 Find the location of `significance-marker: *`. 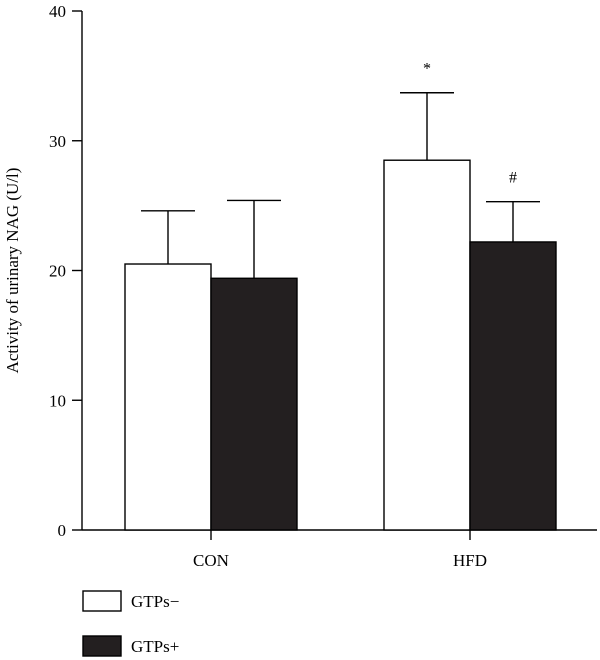

significance-marker: * is located at coordinates (427, 69).